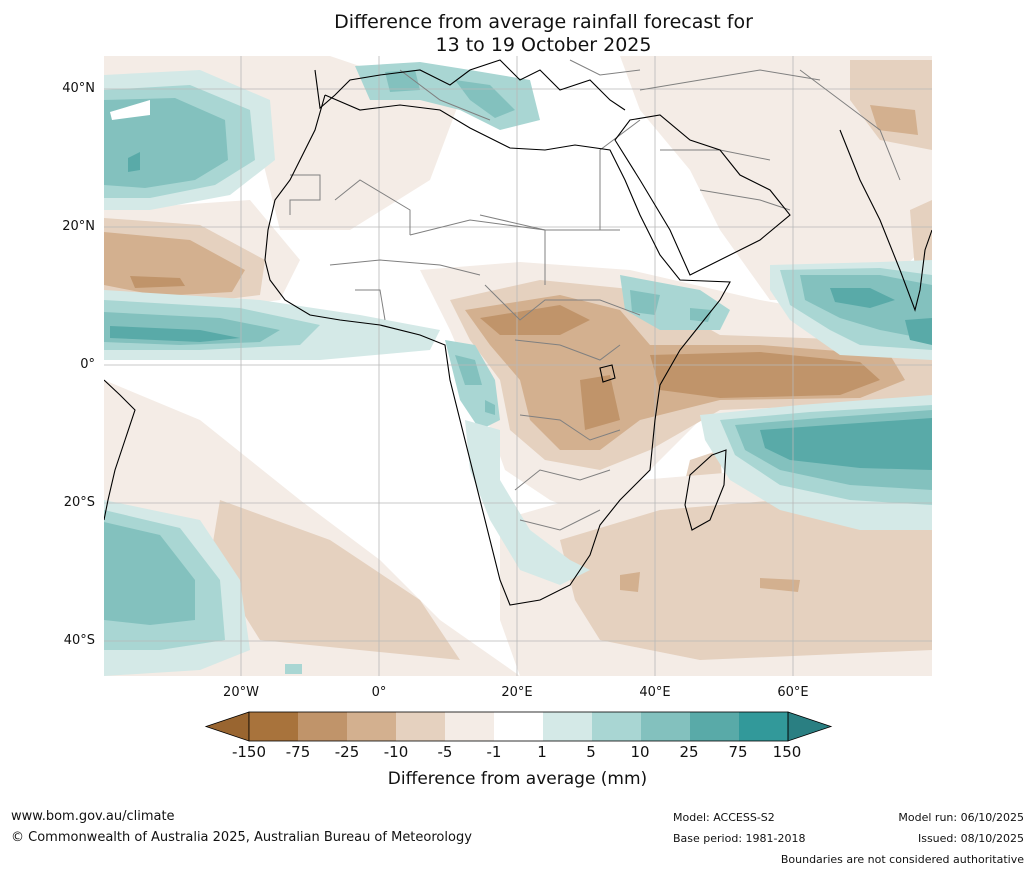  I want to click on colorbar-tick-label: 5, so click(591, 752).